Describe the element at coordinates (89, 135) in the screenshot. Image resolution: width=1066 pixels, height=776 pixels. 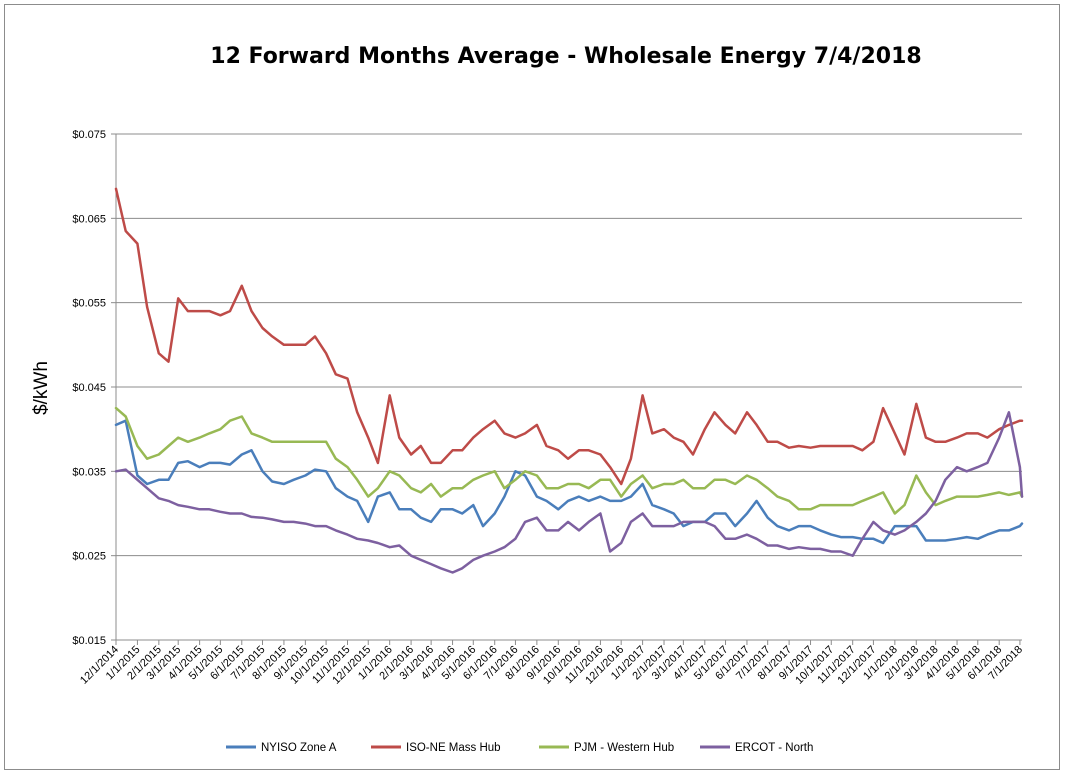
I see `y-tick-label: $0.075` at that location.